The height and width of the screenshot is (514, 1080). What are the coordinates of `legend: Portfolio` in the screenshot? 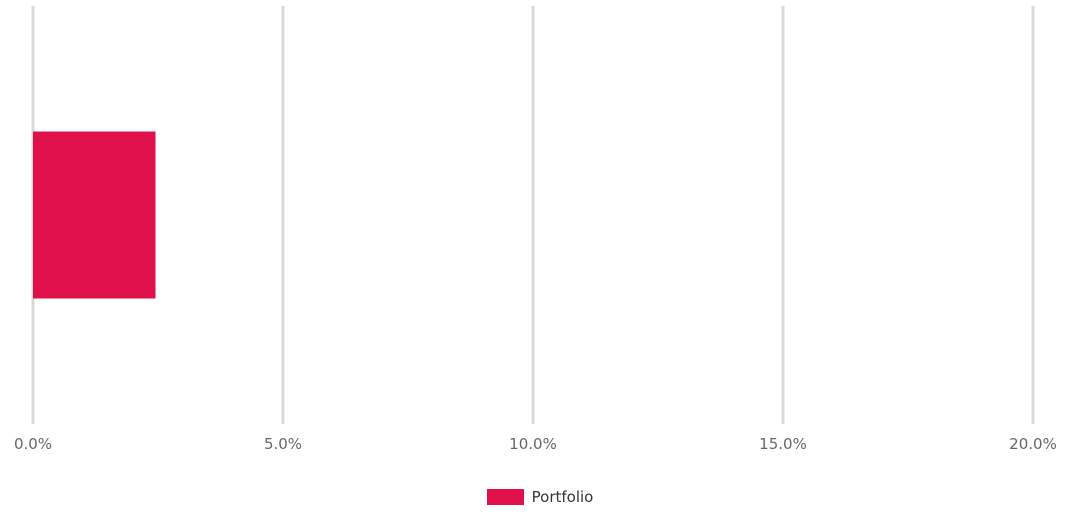 It's located at (540, 497).